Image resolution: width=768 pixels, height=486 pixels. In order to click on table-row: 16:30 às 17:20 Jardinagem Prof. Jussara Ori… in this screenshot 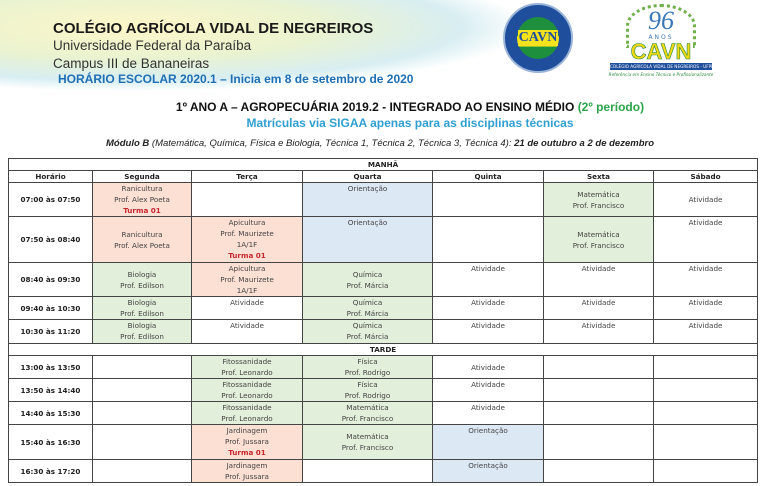, I will do `click(383, 471)`.